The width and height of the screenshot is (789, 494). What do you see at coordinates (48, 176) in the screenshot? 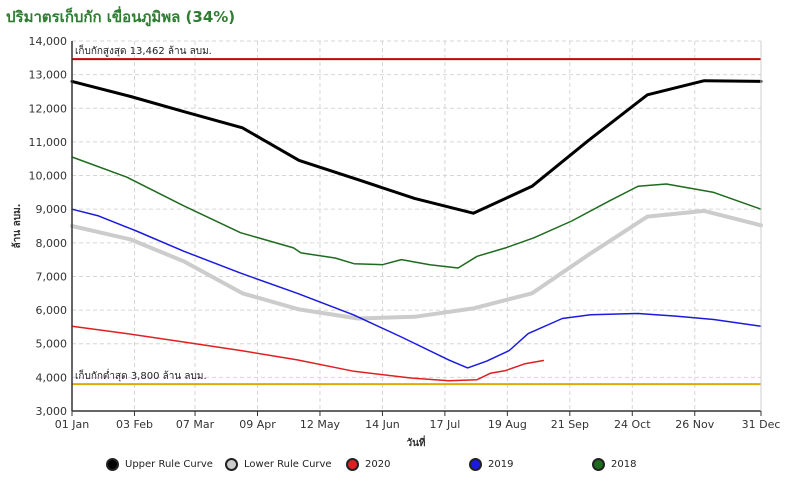
I see `y-tick-label: 10,000` at bounding box center [48, 176].